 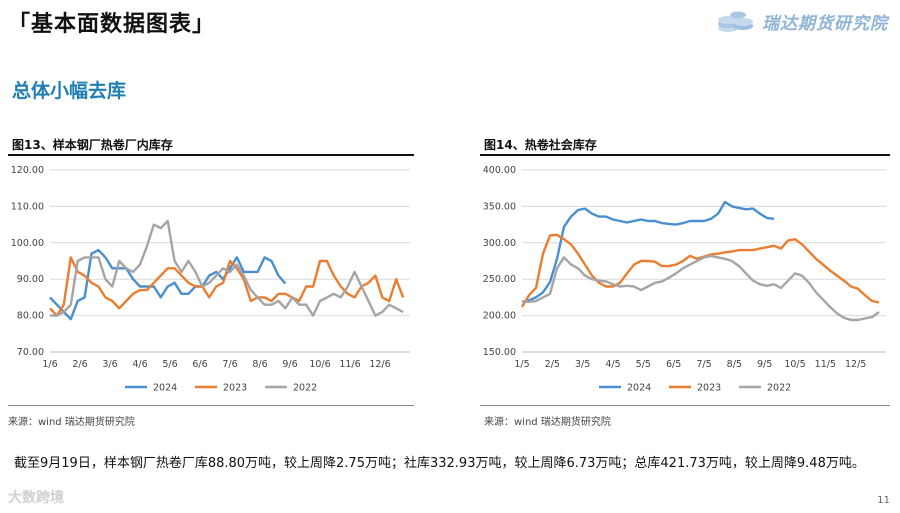 I want to click on chart14-x-tick: 2/5, so click(x=552, y=364).